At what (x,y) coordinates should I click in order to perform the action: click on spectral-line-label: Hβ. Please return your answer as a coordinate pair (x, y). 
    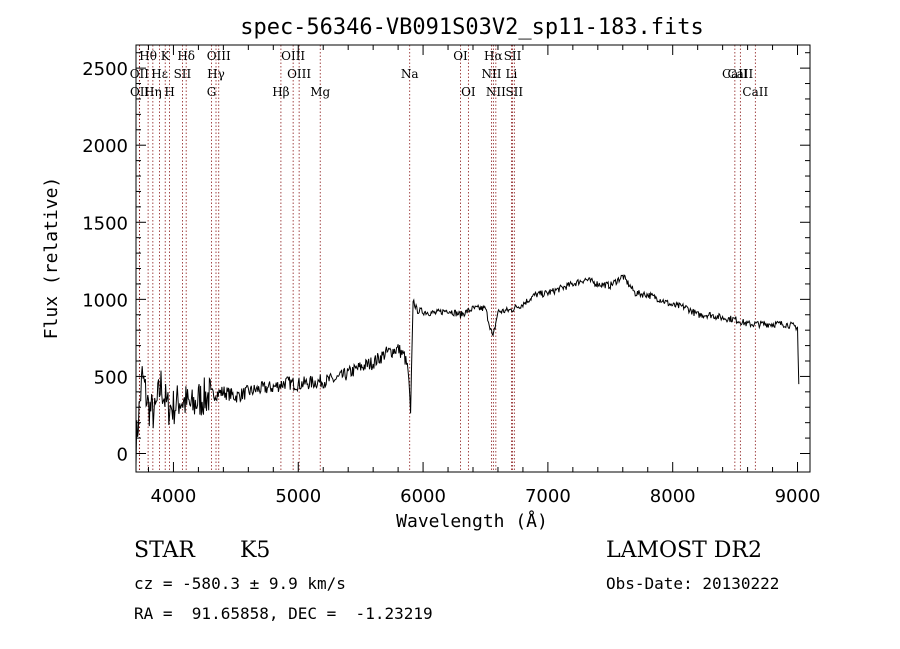
    Looking at the image, I should click on (280, 92).